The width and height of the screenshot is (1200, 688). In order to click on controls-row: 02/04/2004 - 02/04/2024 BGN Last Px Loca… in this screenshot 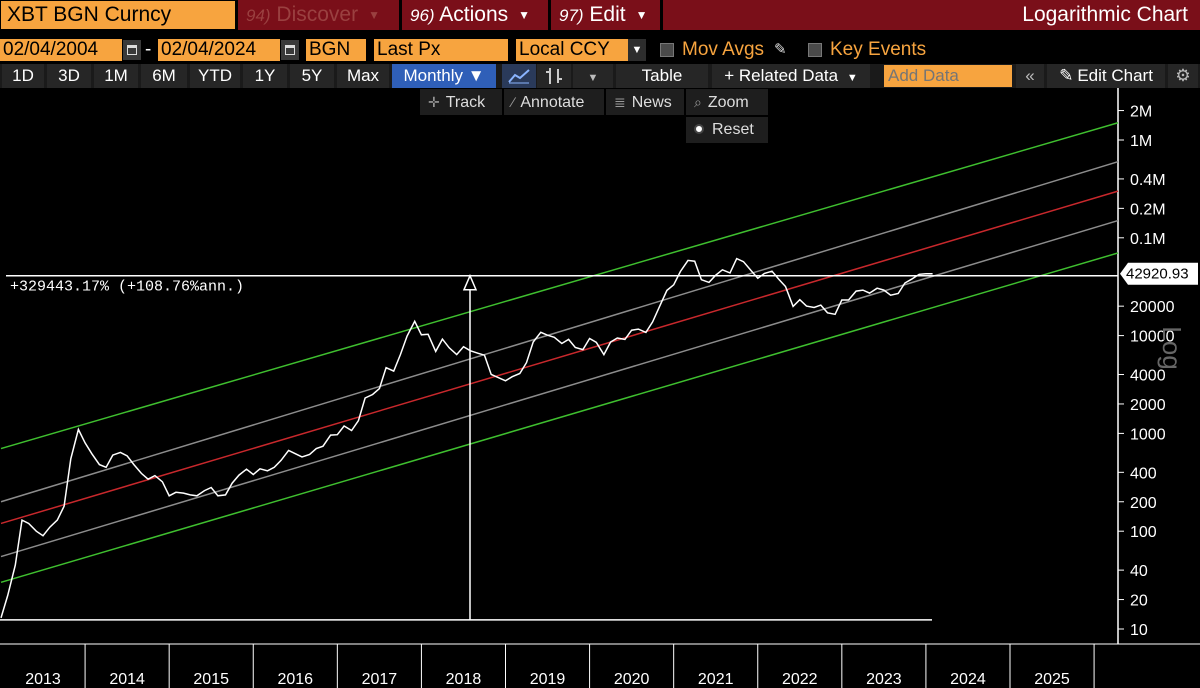, I will do `click(600, 50)`.